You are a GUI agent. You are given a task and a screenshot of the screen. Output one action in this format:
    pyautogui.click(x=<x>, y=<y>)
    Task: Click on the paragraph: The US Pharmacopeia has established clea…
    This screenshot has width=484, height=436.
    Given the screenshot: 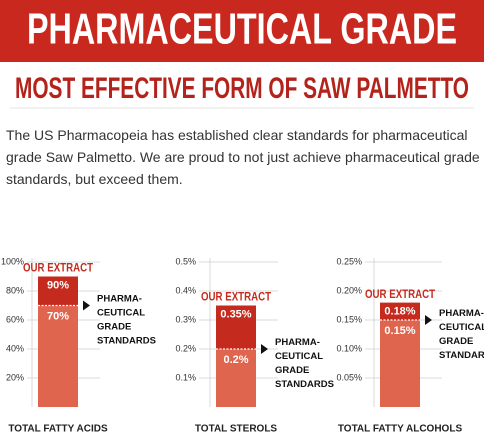 What is the action you would take?
    pyautogui.click(x=243, y=157)
    